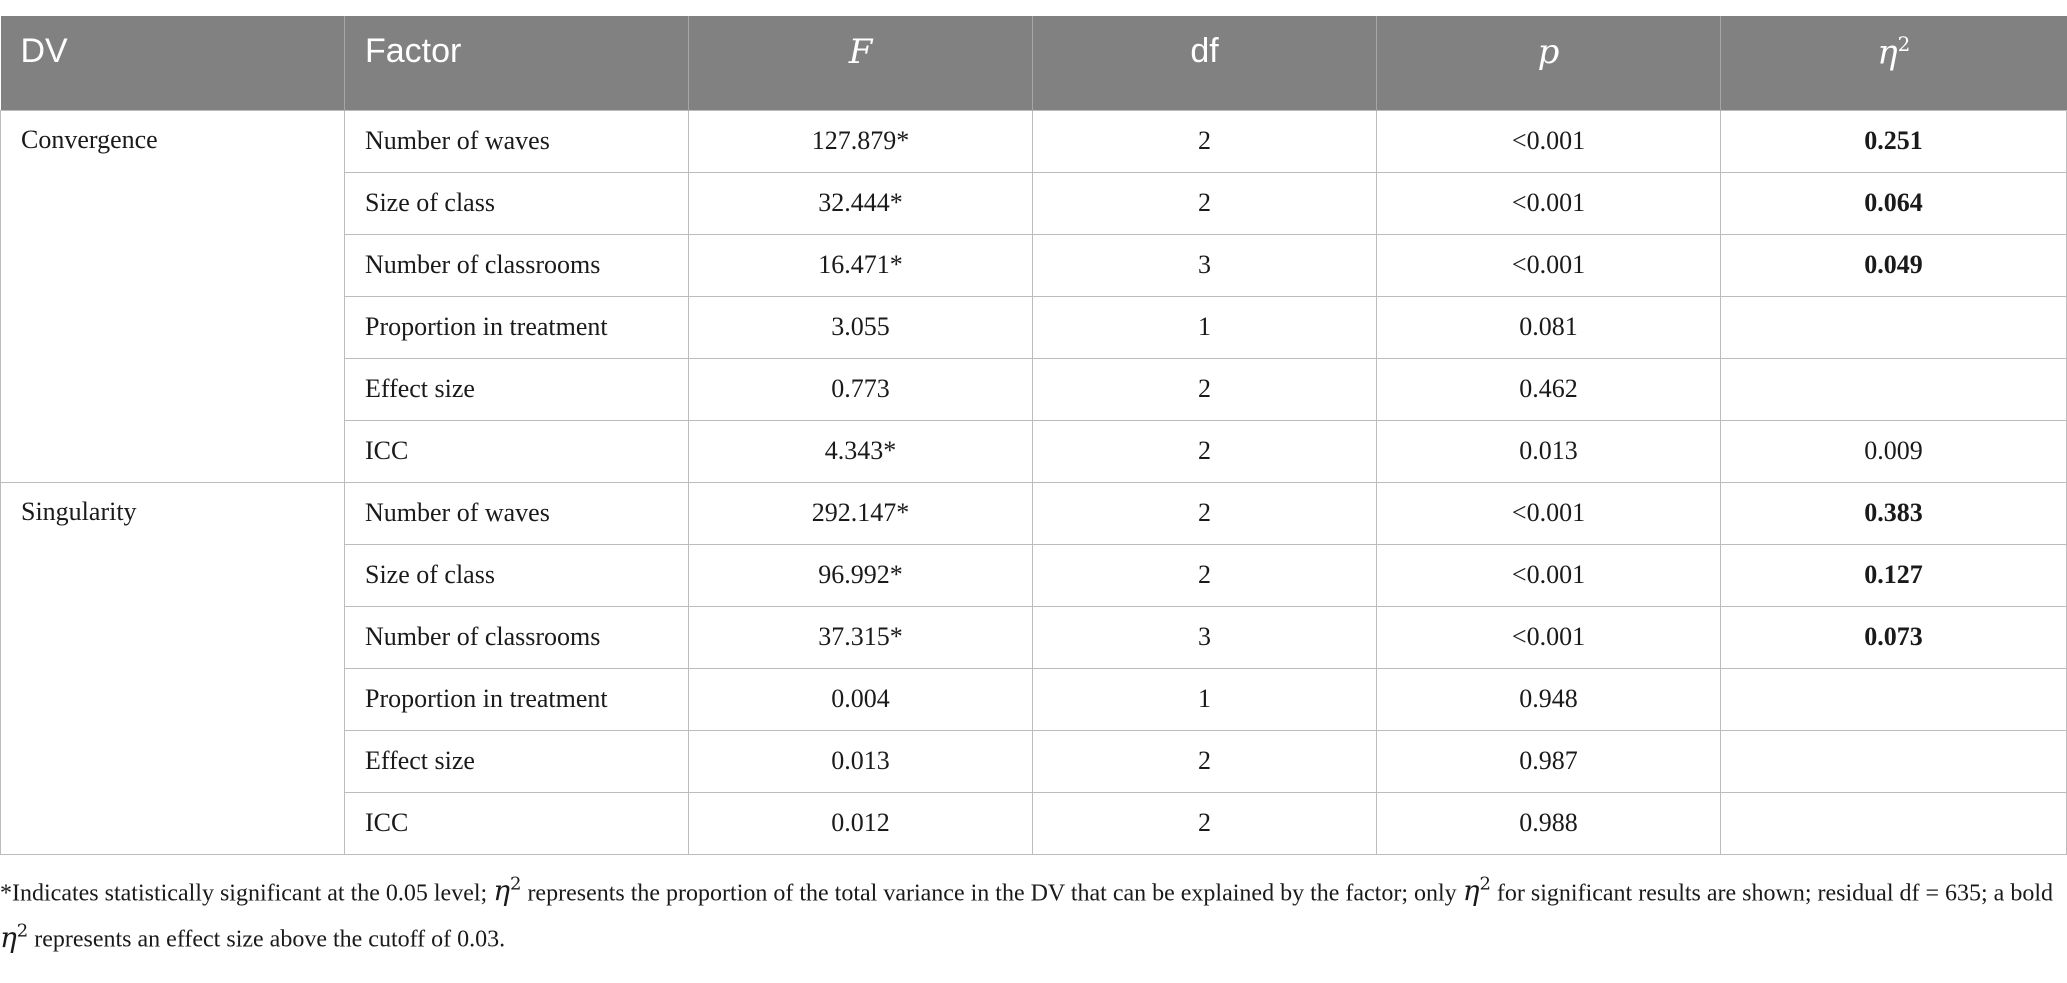 Image resolution: width=2067 pixels, height=983 pixels. What do you see at coordinates (1904, 44) in the screenshot?
I see `header-eta-superscript: 2` at bounding box center [1904, 44].